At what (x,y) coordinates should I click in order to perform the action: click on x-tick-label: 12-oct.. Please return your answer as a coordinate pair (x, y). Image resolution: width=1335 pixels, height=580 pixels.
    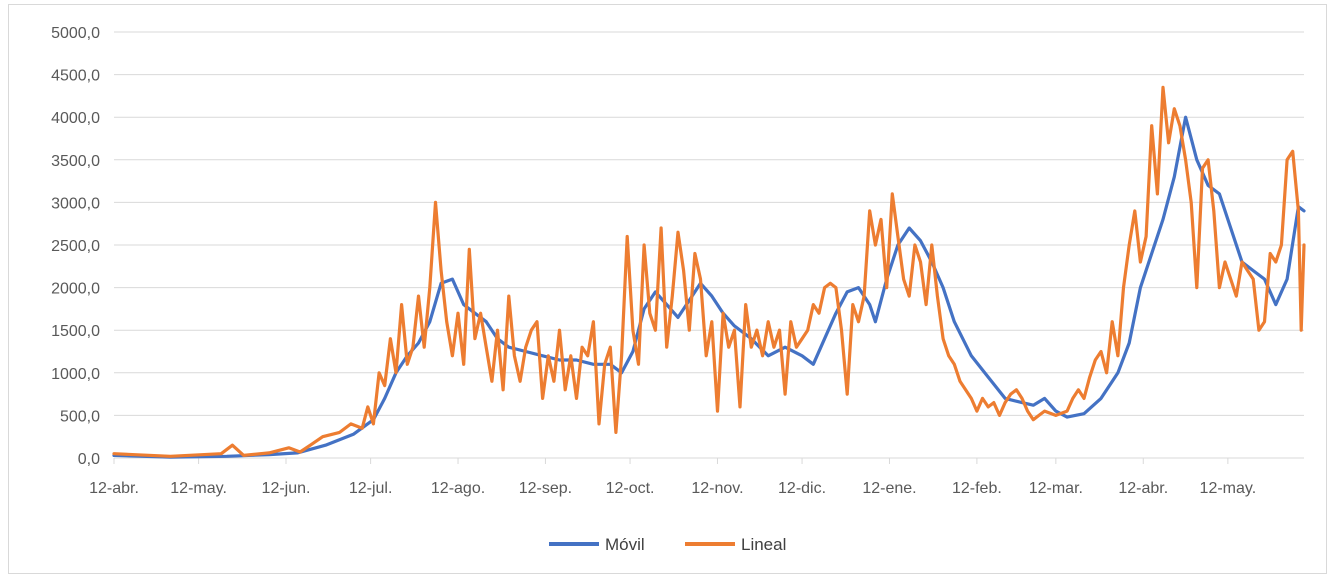
    Looking at the image, I should click on (630, 488).